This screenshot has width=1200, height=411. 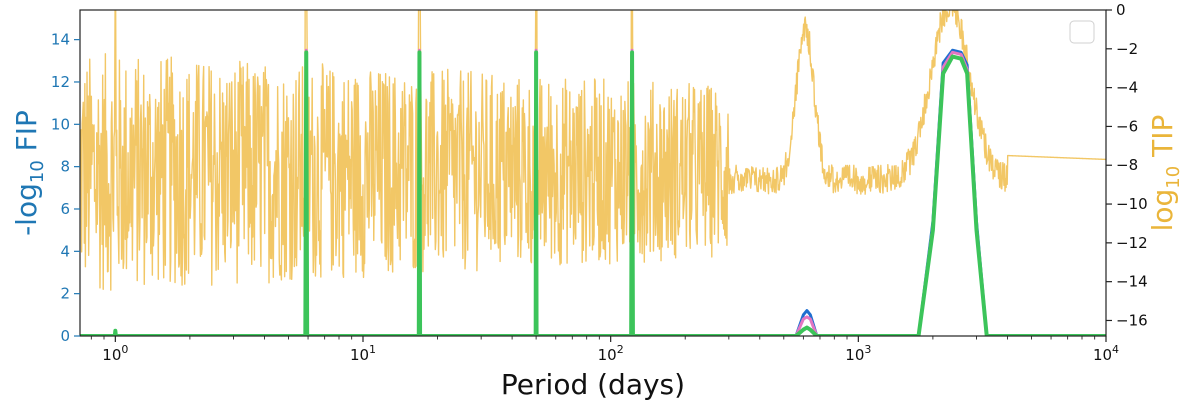 What do you see at coordinates (65, 209) in the screenshot?
I see `left-y-tick-label: 6` at bounding box center [65, 209].